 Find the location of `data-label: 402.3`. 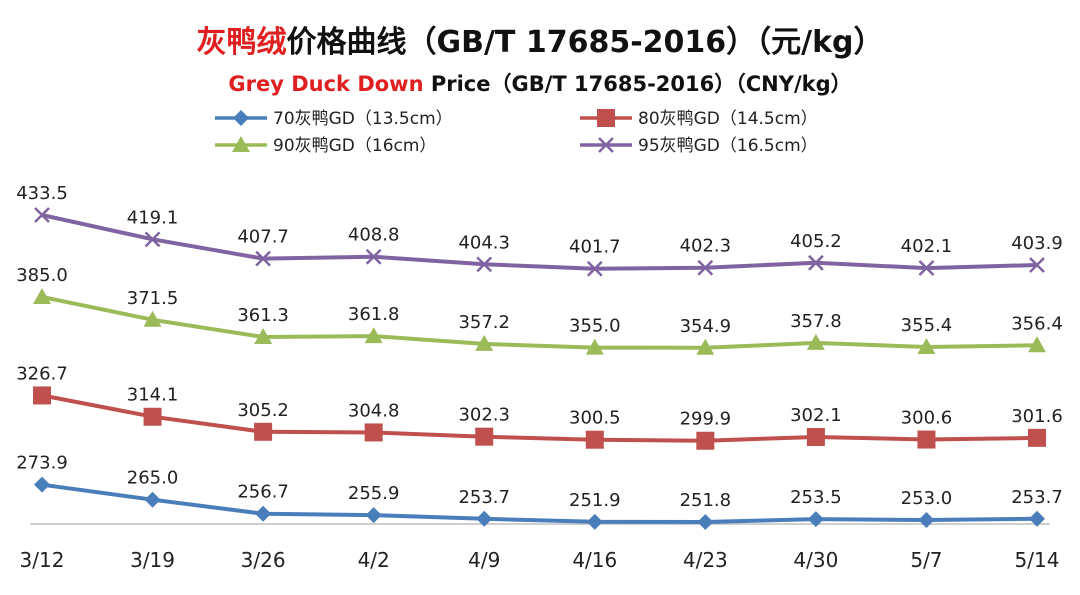

data-label: 402.3 is located at coordinates (706, 246).